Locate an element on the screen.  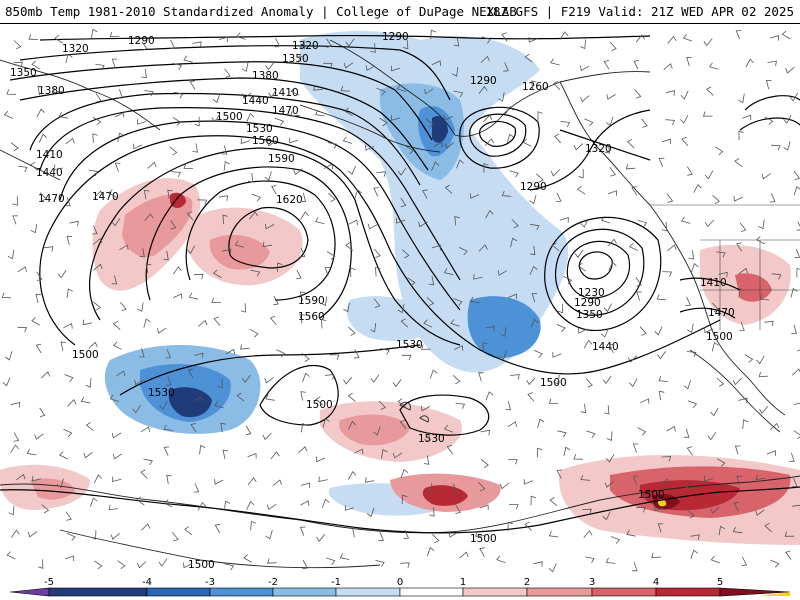
warm-anomaly-extreme is located at coordinates (662, 503).